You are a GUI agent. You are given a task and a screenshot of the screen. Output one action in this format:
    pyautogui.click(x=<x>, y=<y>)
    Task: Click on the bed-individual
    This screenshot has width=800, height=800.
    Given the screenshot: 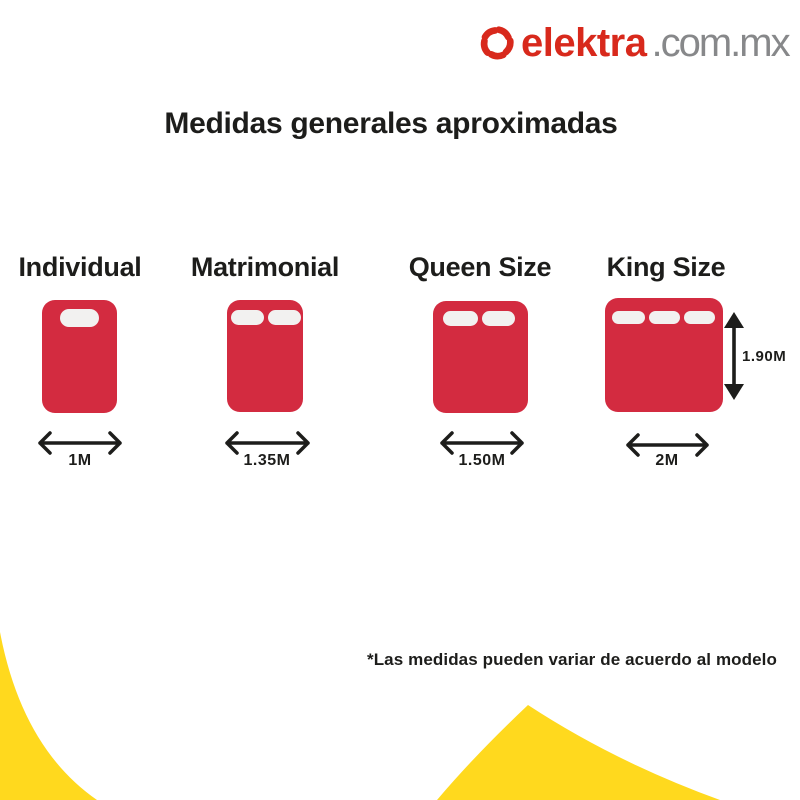 What is the action you would take?
    pyautogui.click(x=79, y=356)
    